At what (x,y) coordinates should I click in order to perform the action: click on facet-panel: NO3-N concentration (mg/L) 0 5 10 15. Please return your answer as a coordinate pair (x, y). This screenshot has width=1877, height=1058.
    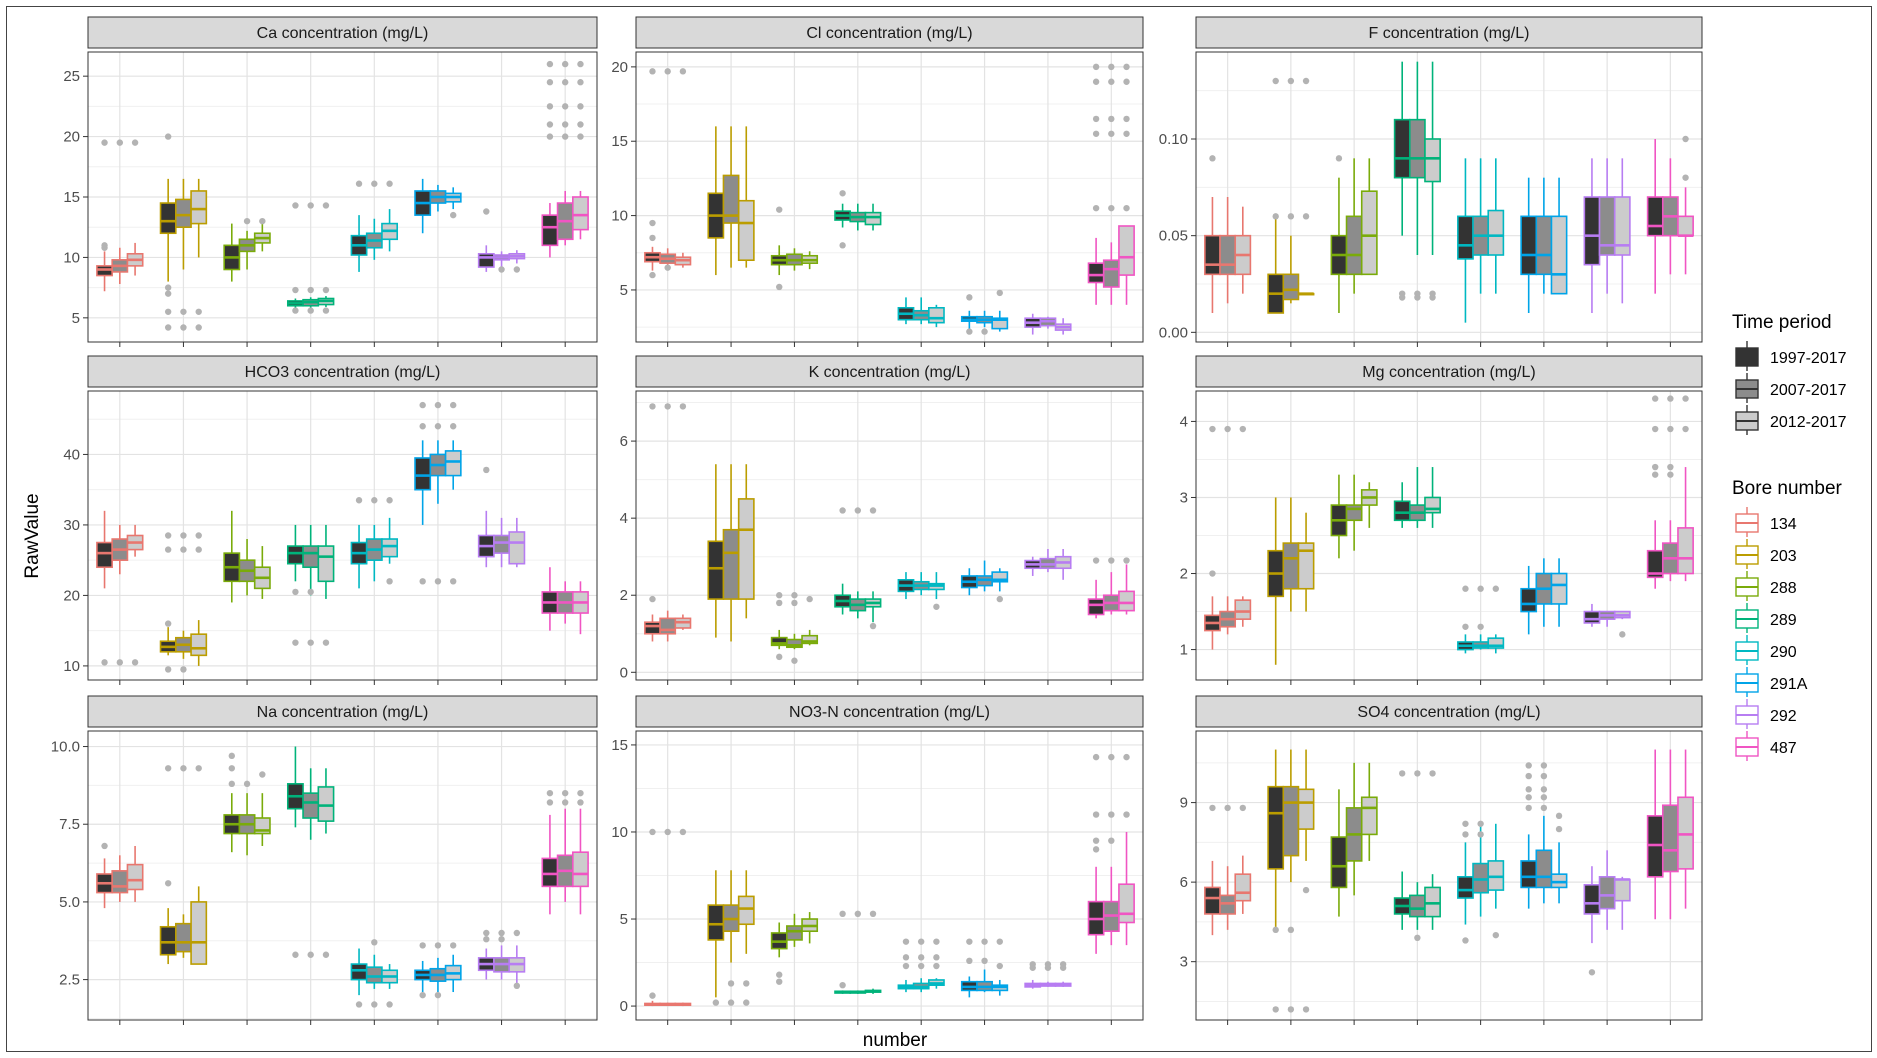
    Looking at the image, I should click on (877, 860).